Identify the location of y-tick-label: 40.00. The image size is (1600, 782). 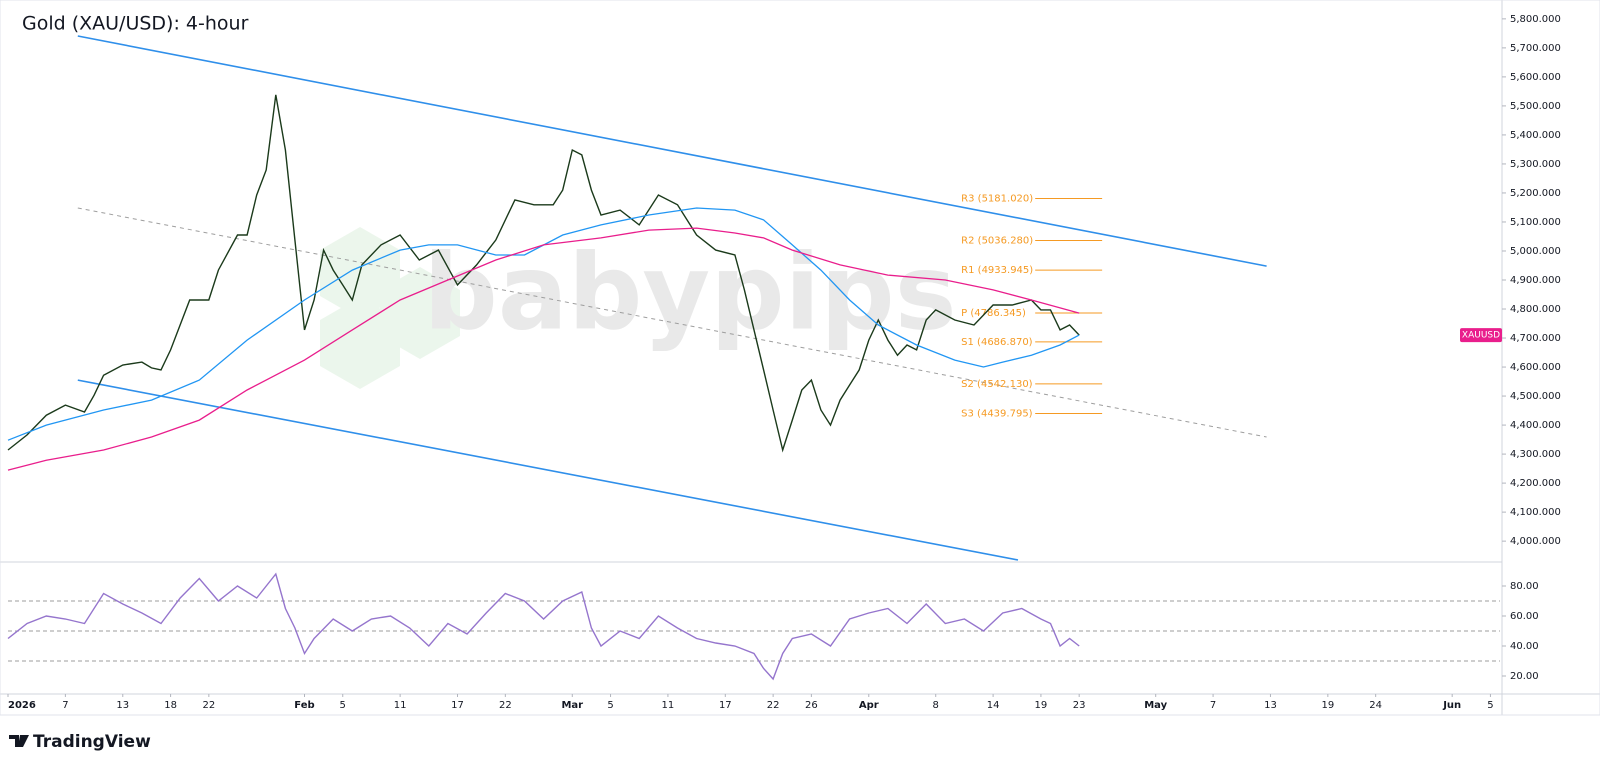
(1524, 646).